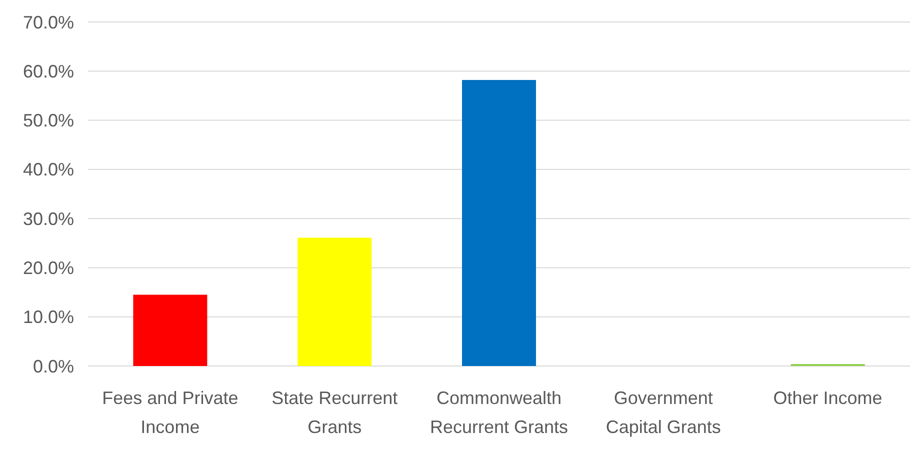 The width and height of the screenshot is (915, 466). What do you see at coordinates (499, 412) in the screenshot?
I see `x-tick-label: Commonwealth Recurrent Grants` at bounding box center [499, 412].